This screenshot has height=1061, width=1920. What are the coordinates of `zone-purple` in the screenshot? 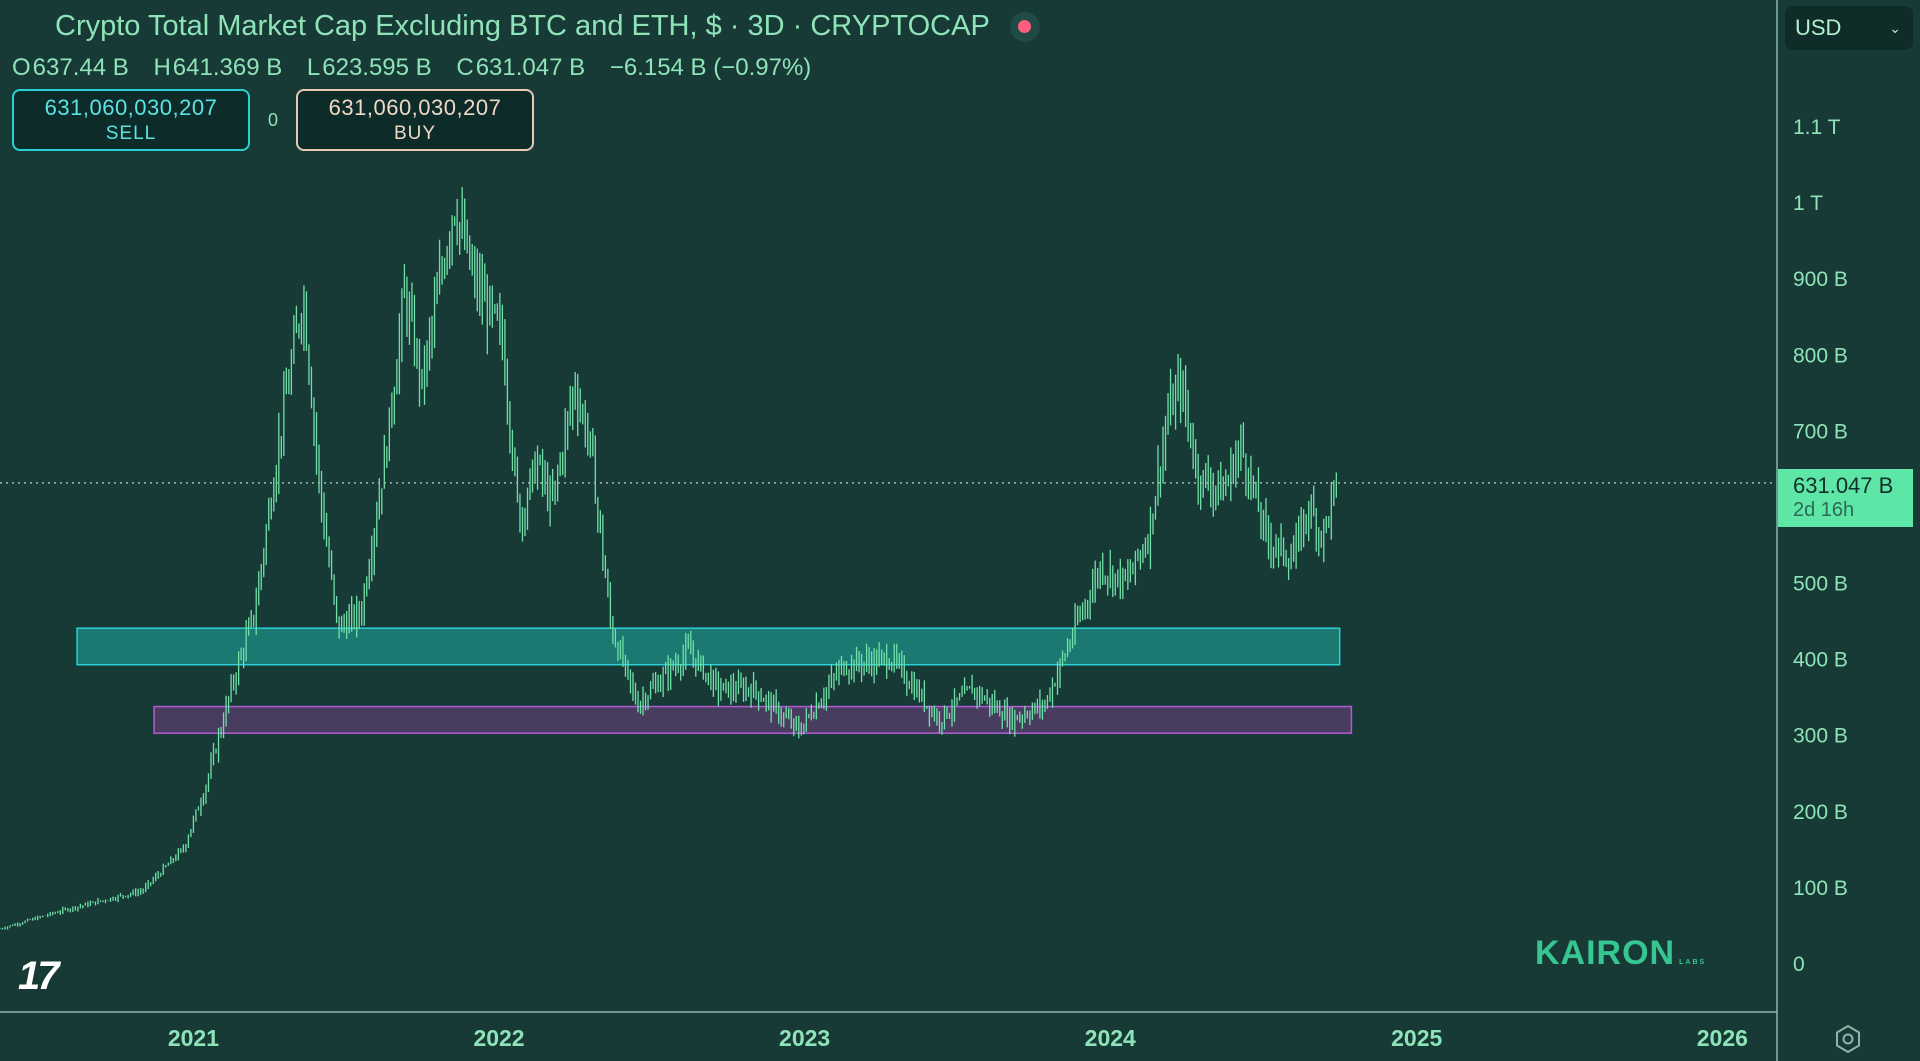 It's located at (753, 719).